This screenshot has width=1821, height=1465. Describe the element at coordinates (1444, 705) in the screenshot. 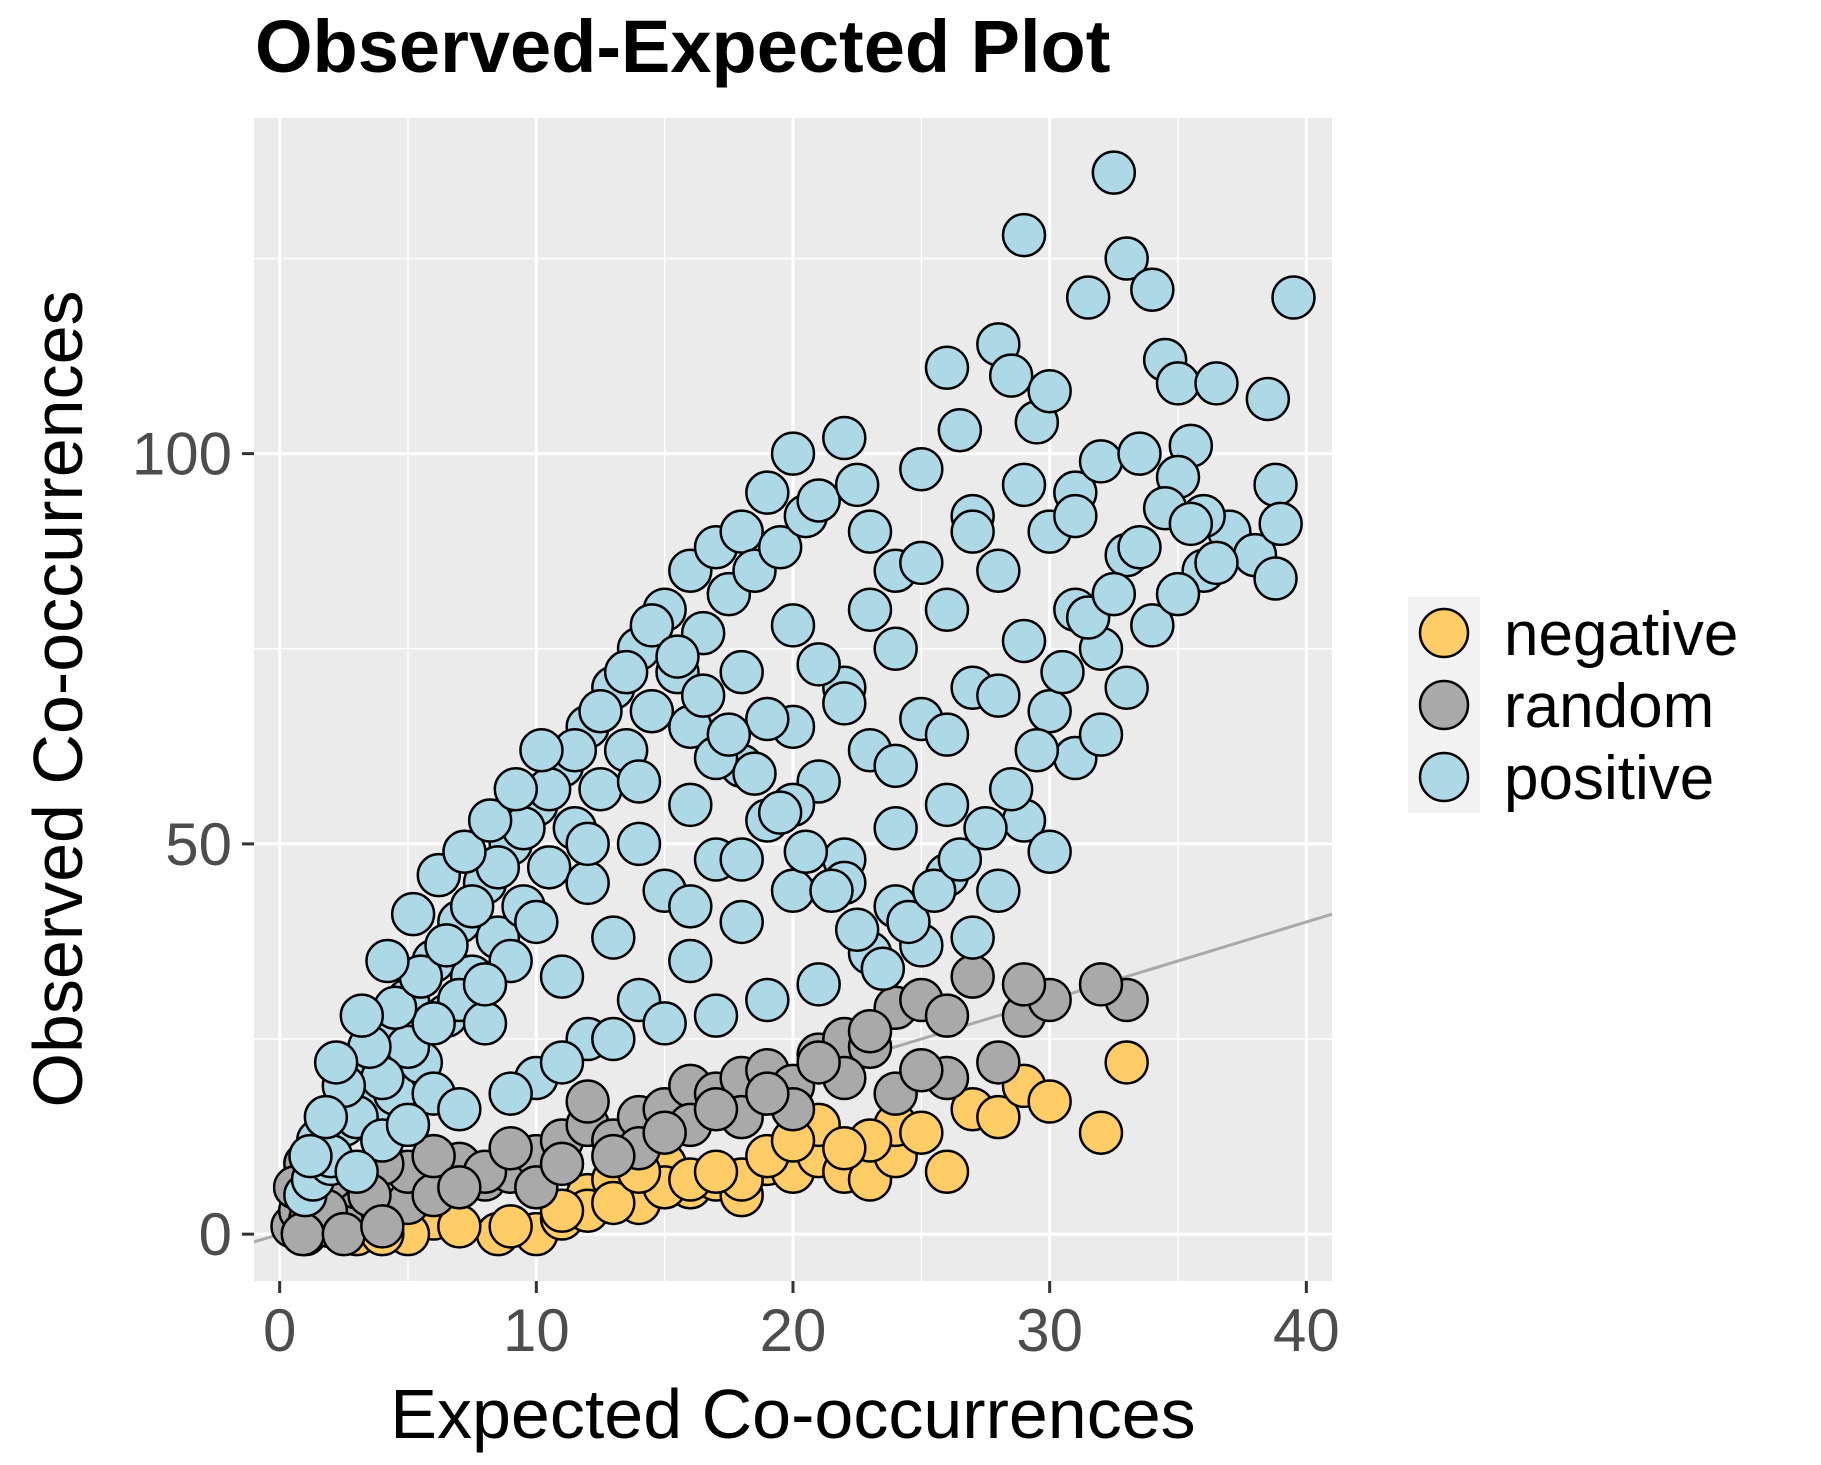

I see `legend-key-random` at that location.